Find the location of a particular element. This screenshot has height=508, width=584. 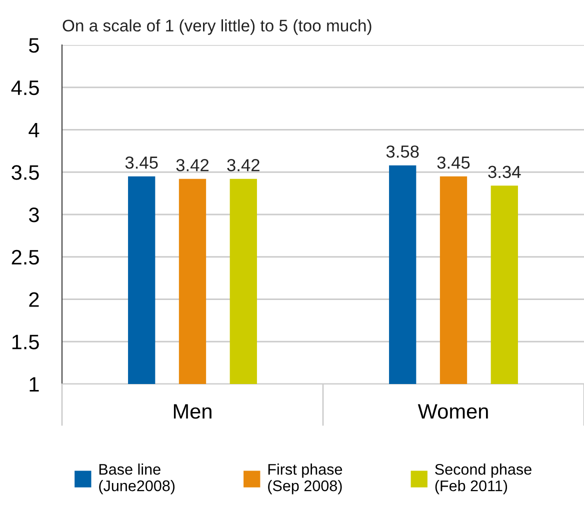

legend-label: Second phase (Feb 2011) is located at coordinates (483, 479).